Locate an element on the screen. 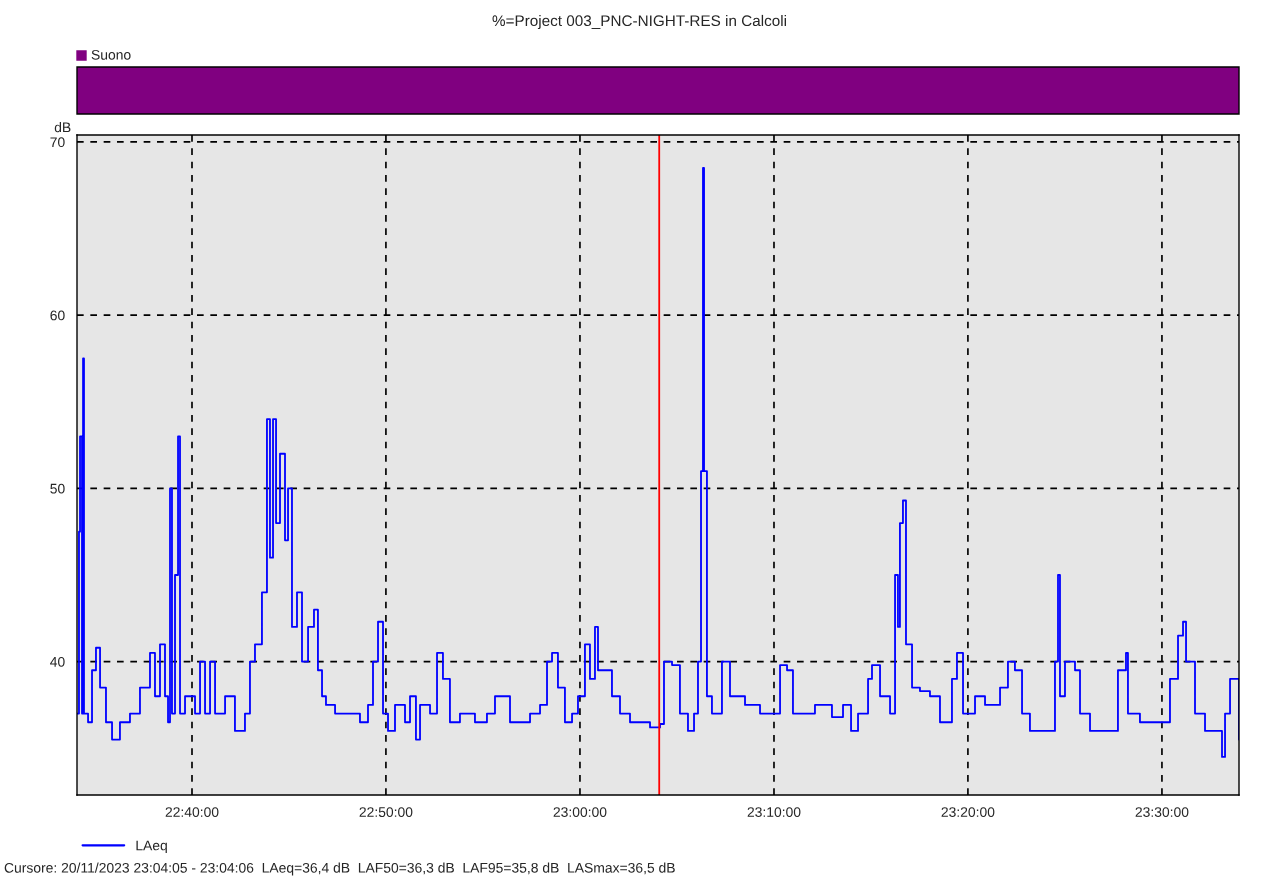 The height and width of the screenshot is (879, 1279). x-tick-label: 23:10:00 is located at coordinates (774, 812).